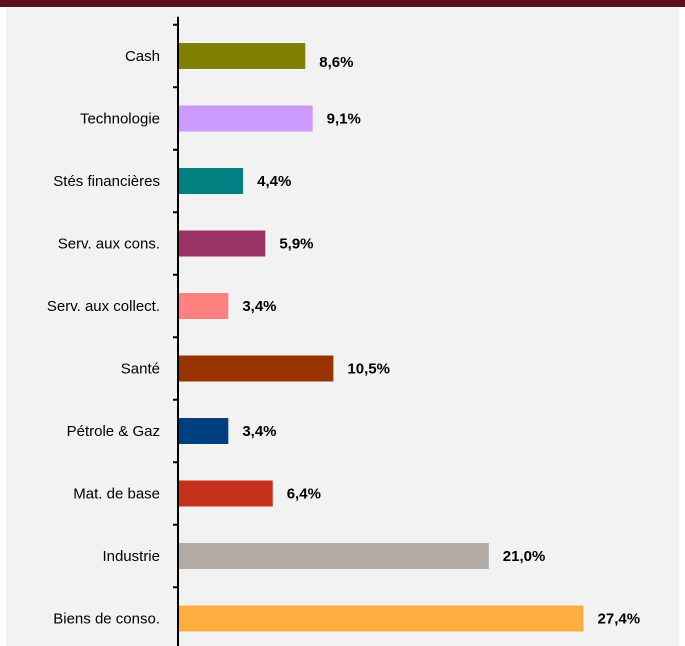  Describe the element at coordinates (344, 119) in the screenshot. I see `value-label-1: 9,1%` at that location.